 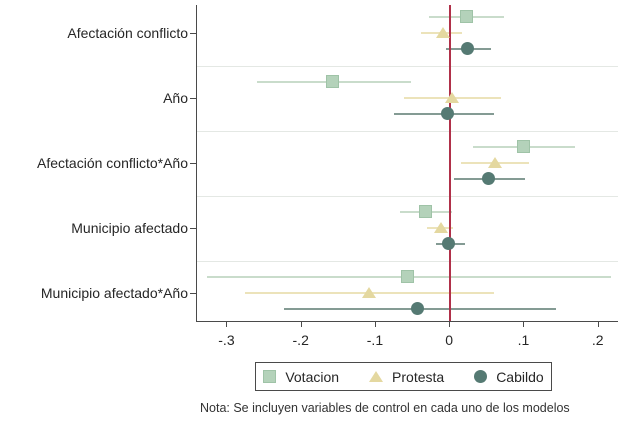 What do you see at coordinates (114, 293) in the screenshot?
I see `category-label: Municipio afectado*Año` at bounding box center [114, 293].